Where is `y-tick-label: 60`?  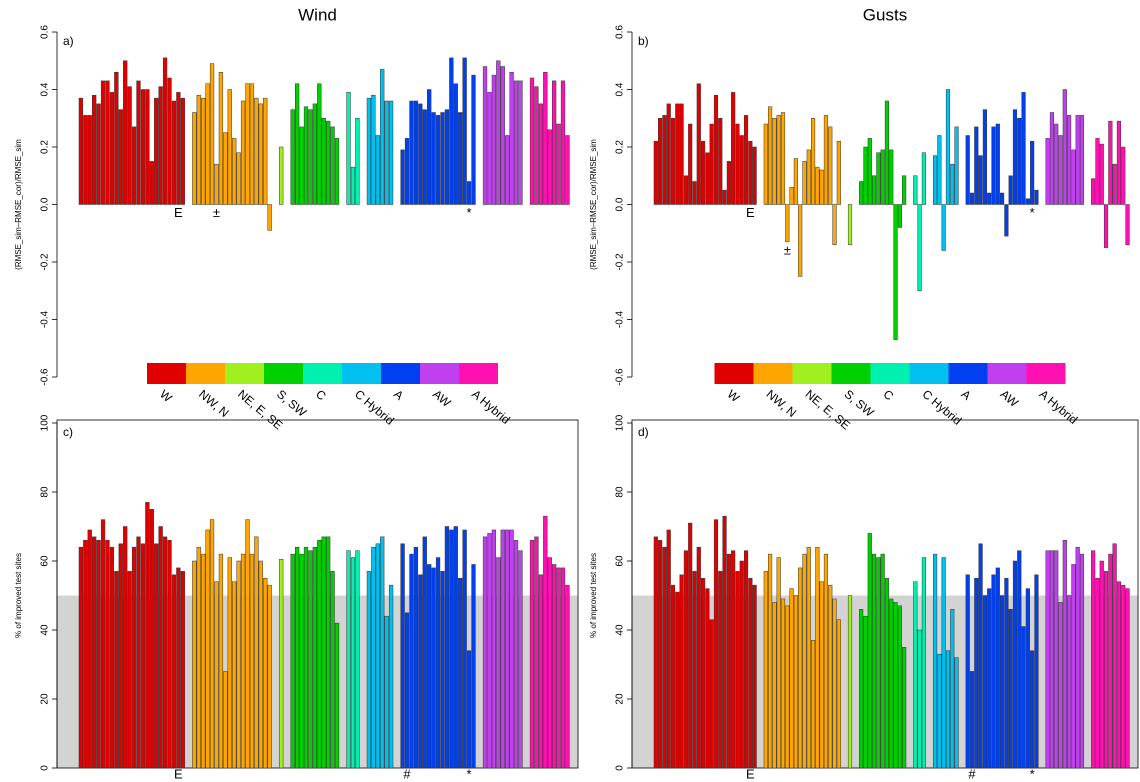
y-tick-label: 60 is located at coordinates (620, 561).